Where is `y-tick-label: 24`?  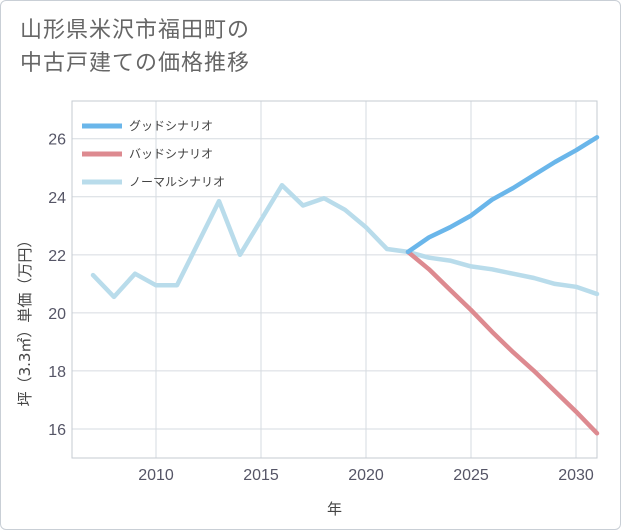
y-tick-label: 24 is located at coordinates (57, 198).